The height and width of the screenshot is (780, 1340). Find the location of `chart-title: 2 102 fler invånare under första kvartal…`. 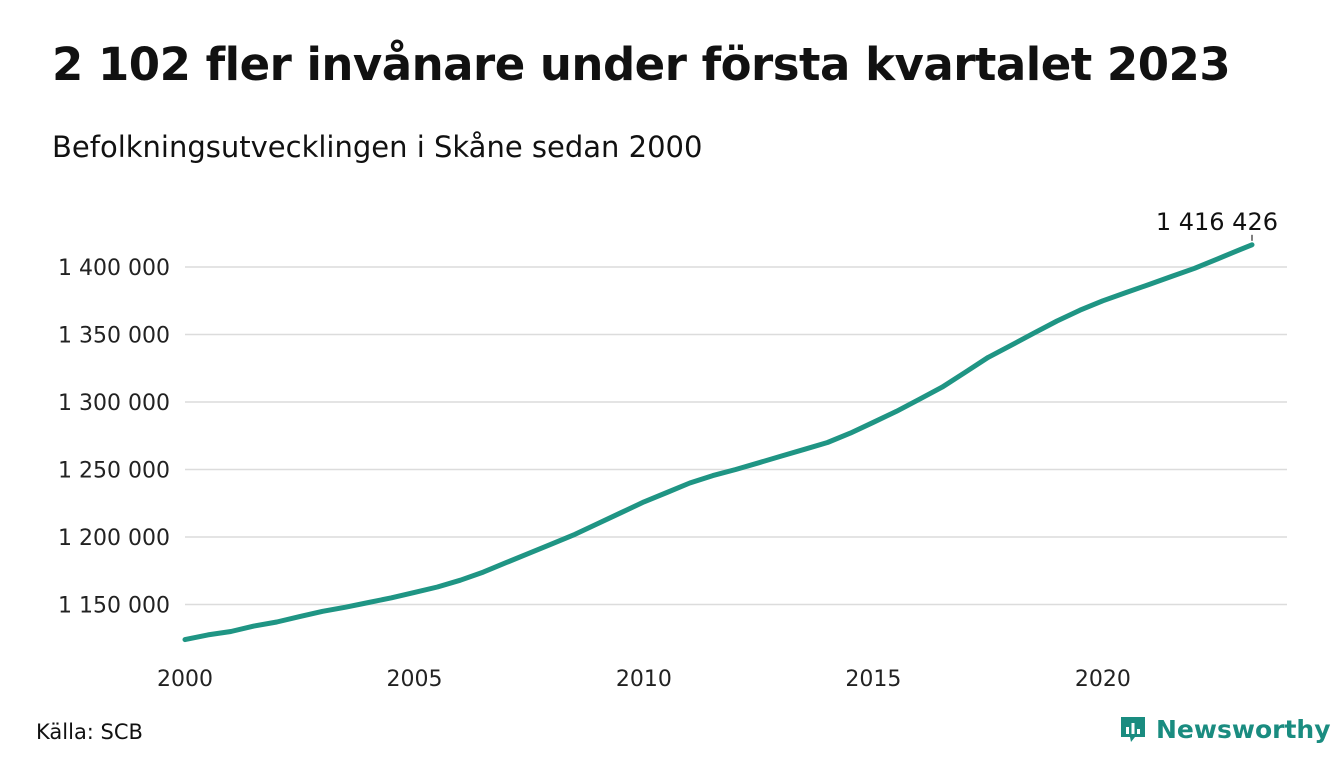

chart-title: 2 102 fler invånare under första kvartal… is located at coordinates (641, 64).